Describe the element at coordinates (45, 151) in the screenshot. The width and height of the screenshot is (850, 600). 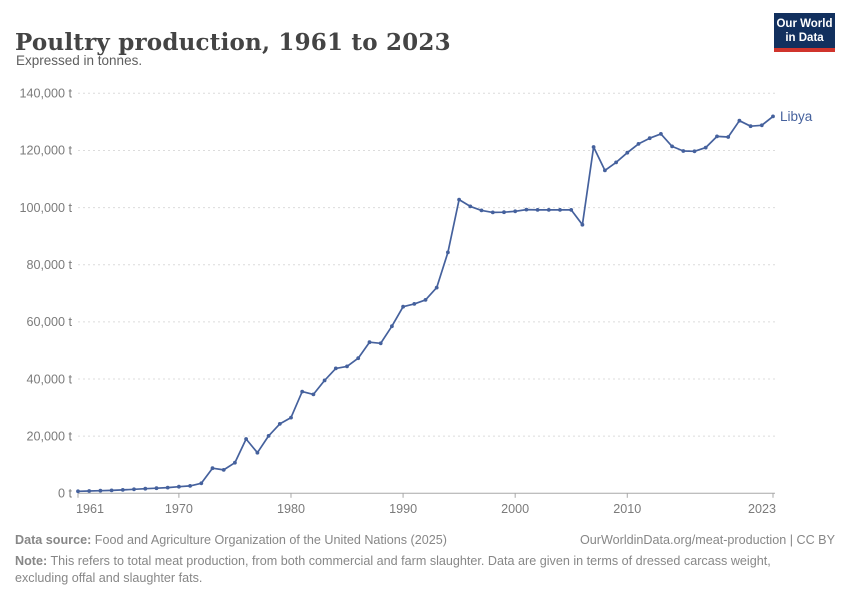
I see `y-tick-label: 120,000 t` at that location.